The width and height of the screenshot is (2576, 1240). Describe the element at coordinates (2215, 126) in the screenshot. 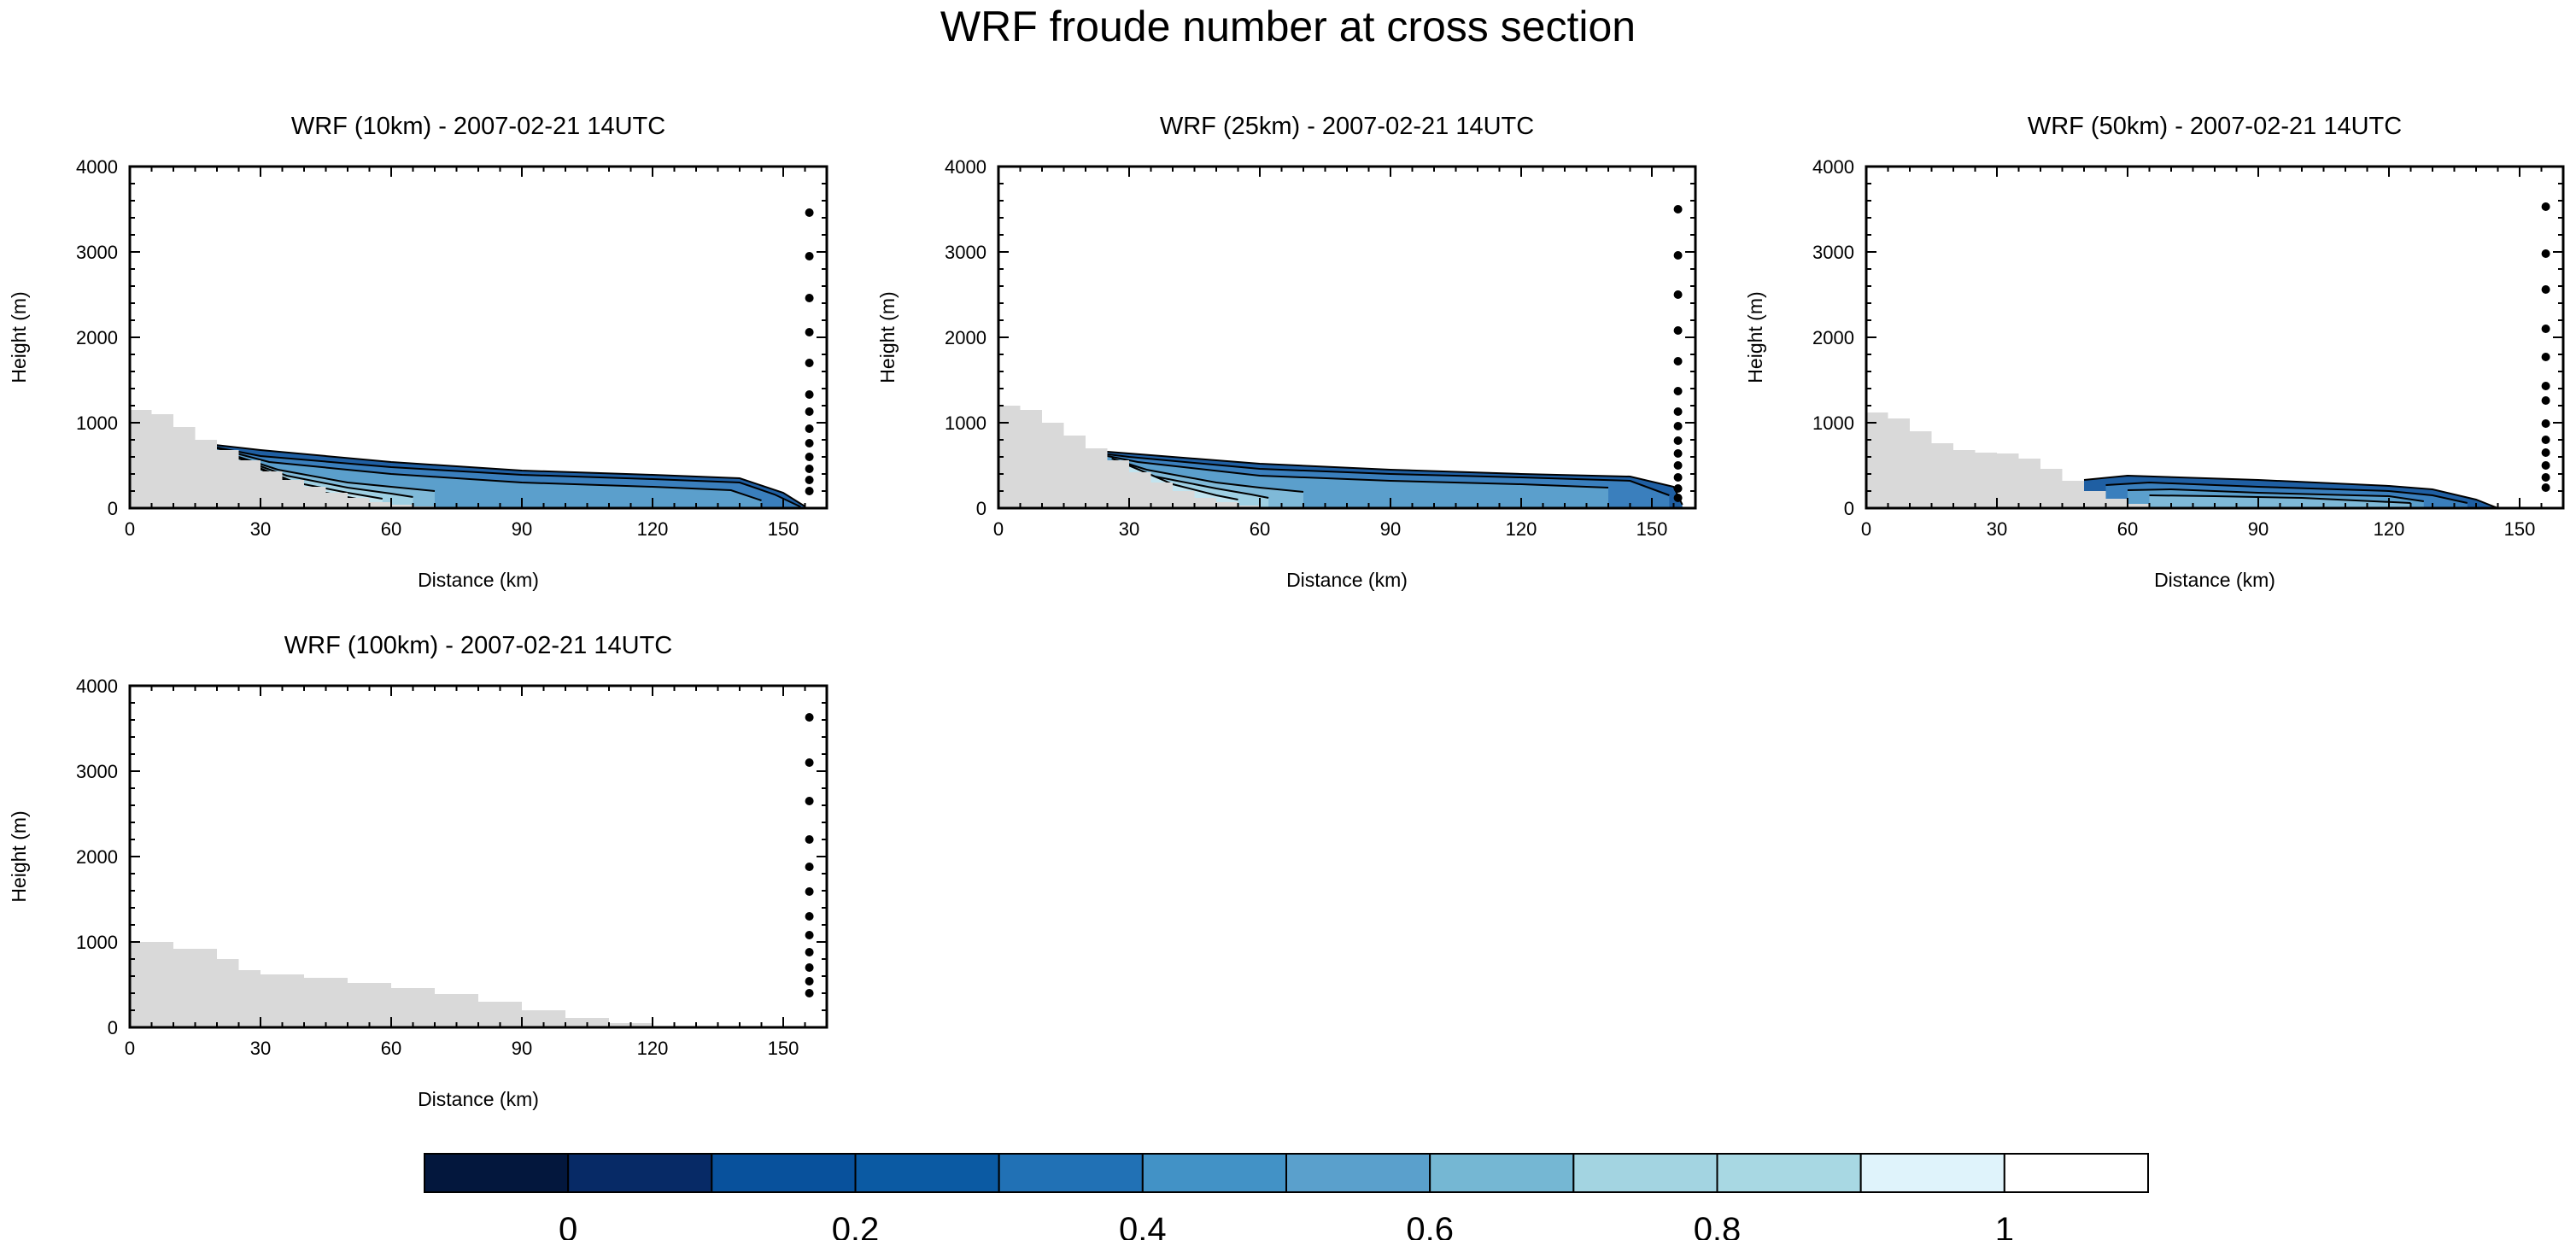

I see `panel-title: WRF (50km) - 2007-02-21 14UTC` at that location.